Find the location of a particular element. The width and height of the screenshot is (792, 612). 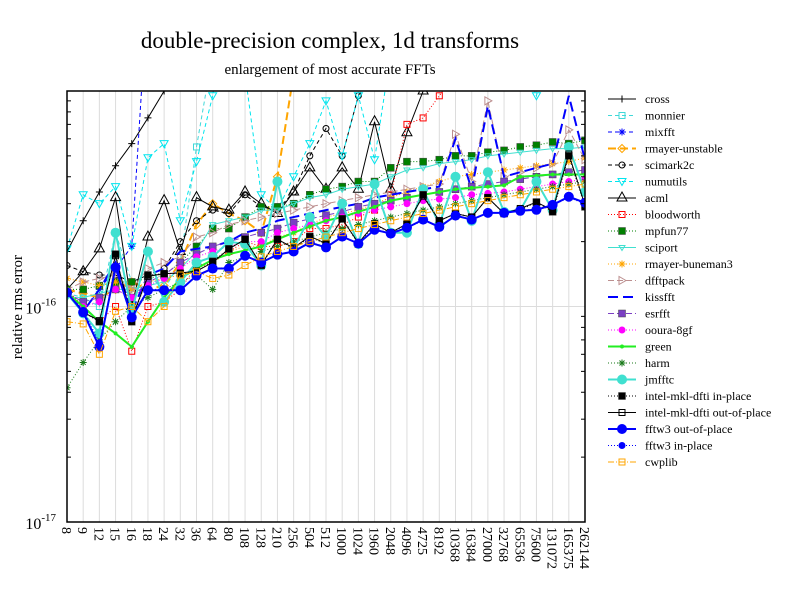

legend-item: intel-mkl-dfti out-of-place is located at coordinates (689, 413).